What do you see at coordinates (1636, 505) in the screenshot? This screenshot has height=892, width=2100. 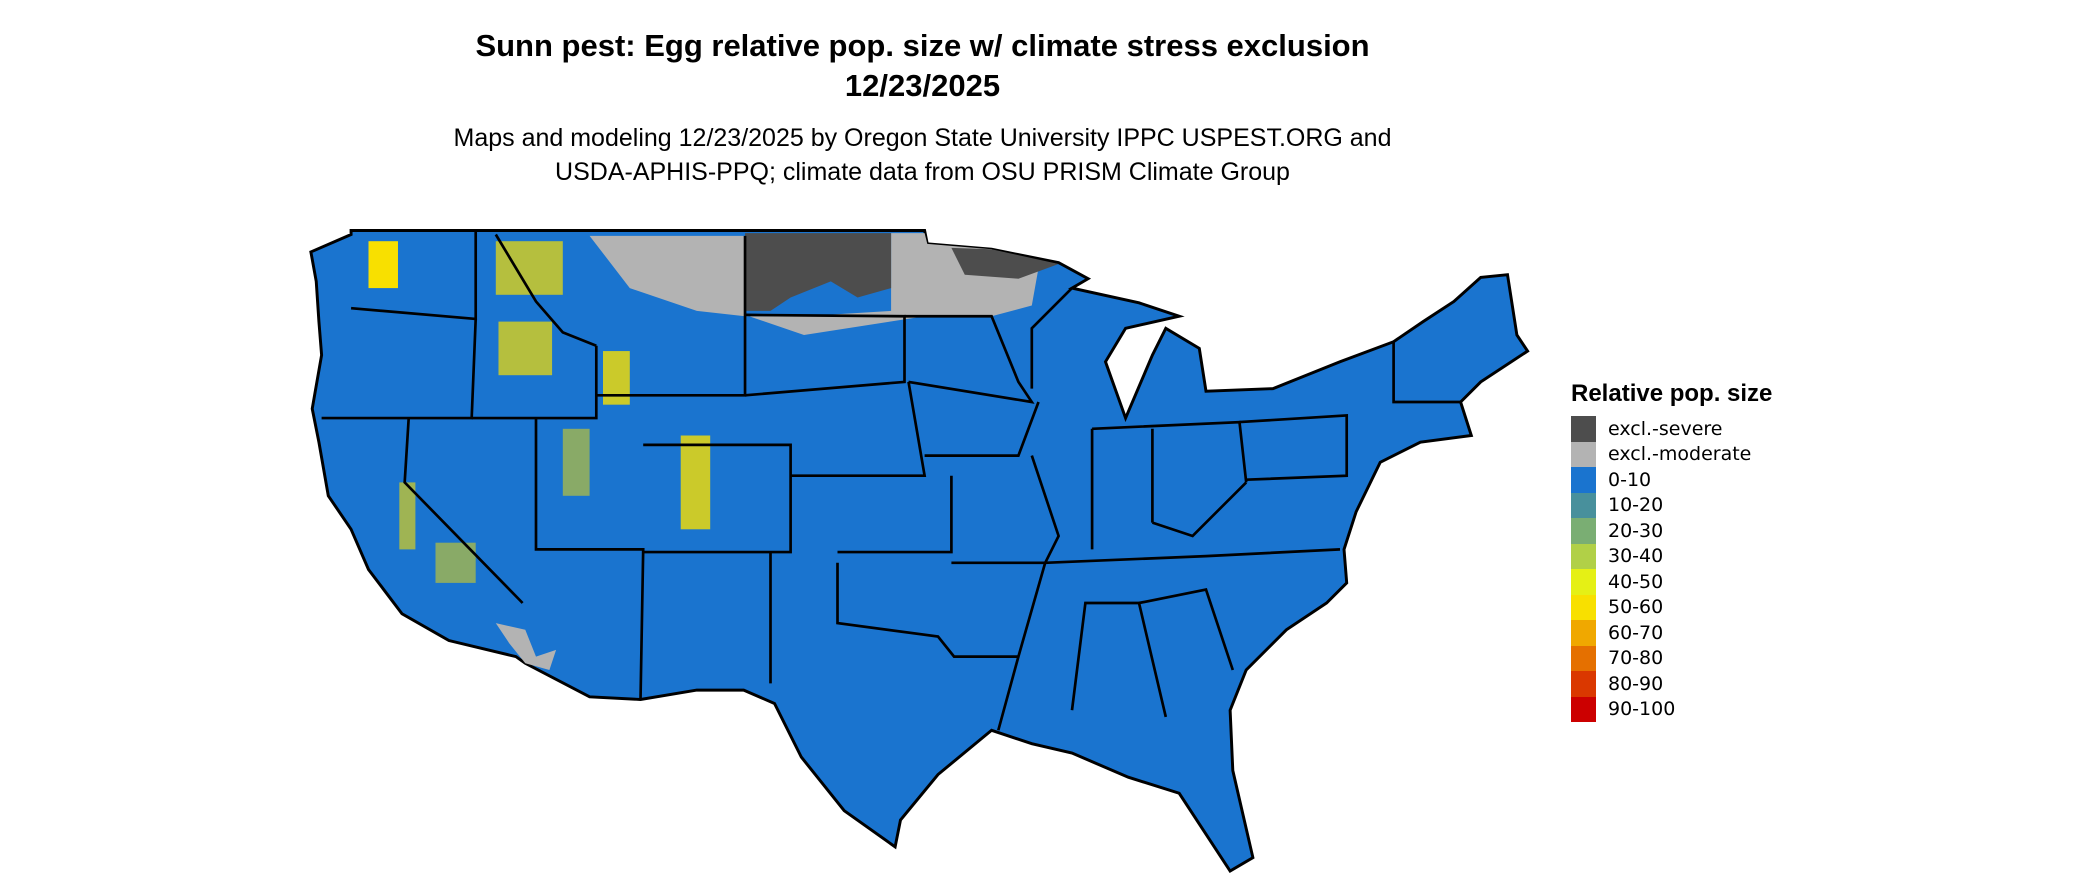 I see `legend-label: 10-20` at bounding box center [1636, 505].